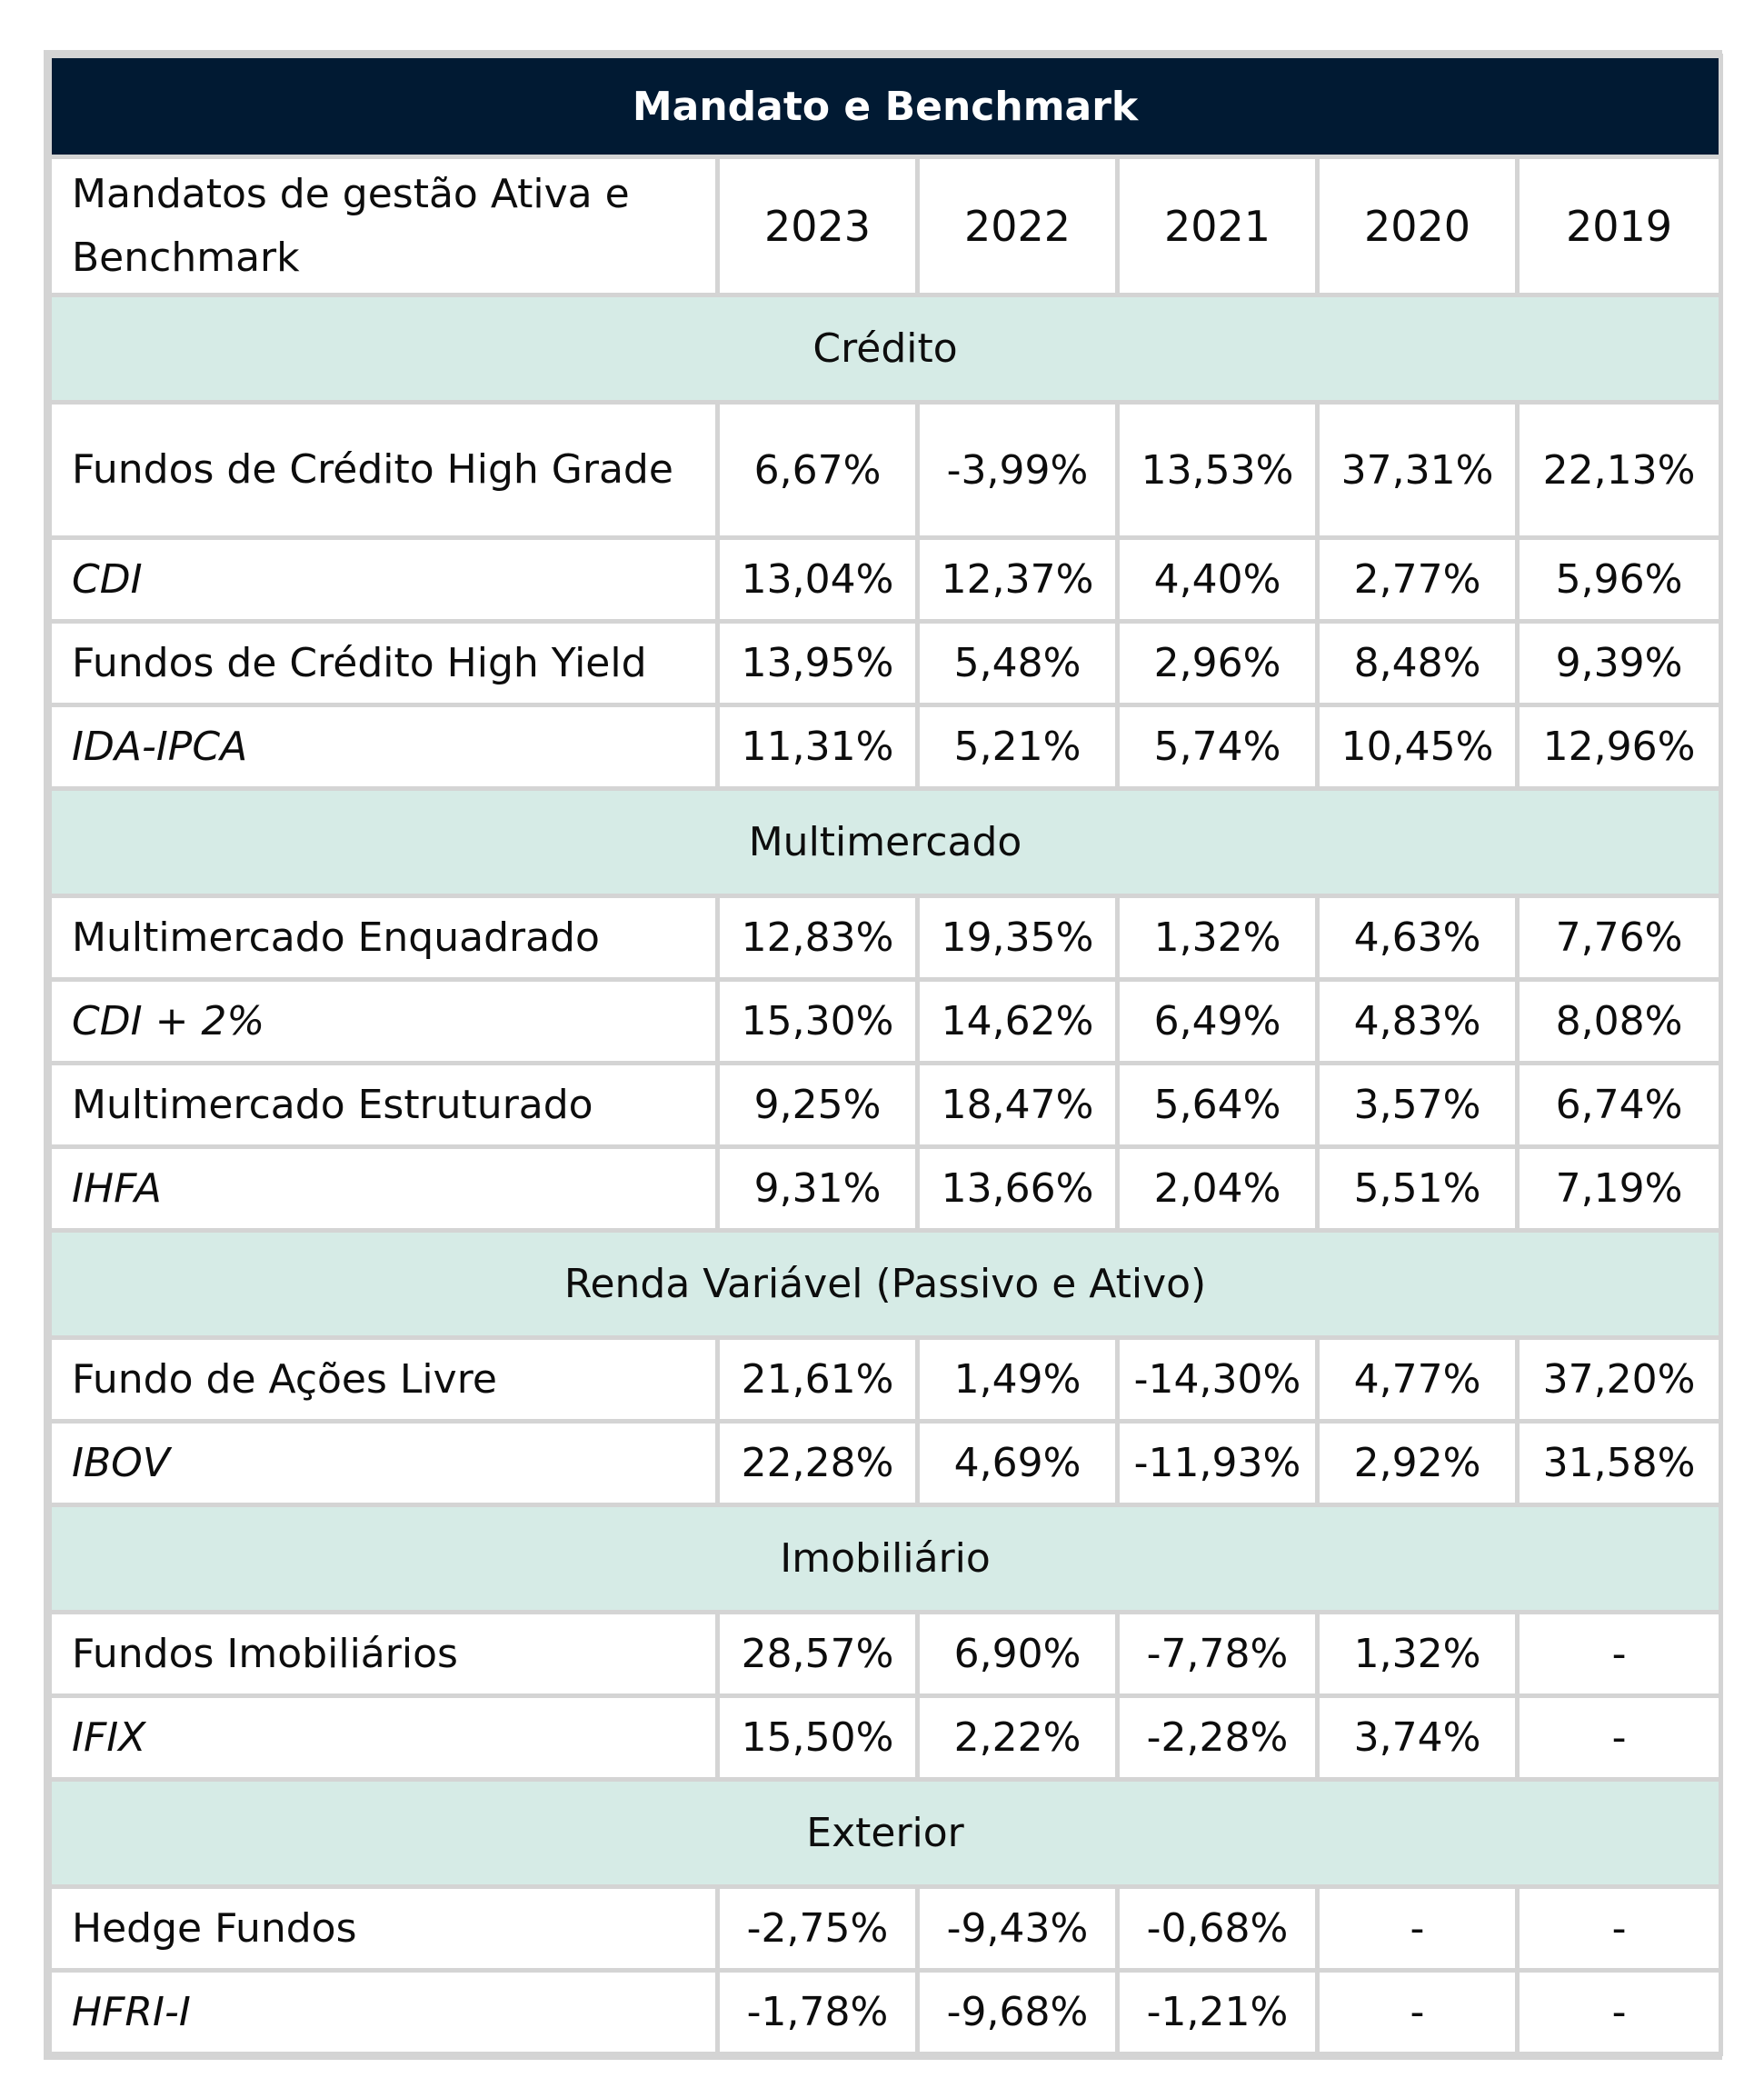 This screenshot has height=2088, width=1764. Describe the element at coordinates (1619, 1105) in the screenshot. I see `value-cell: 6,74%` at that location.